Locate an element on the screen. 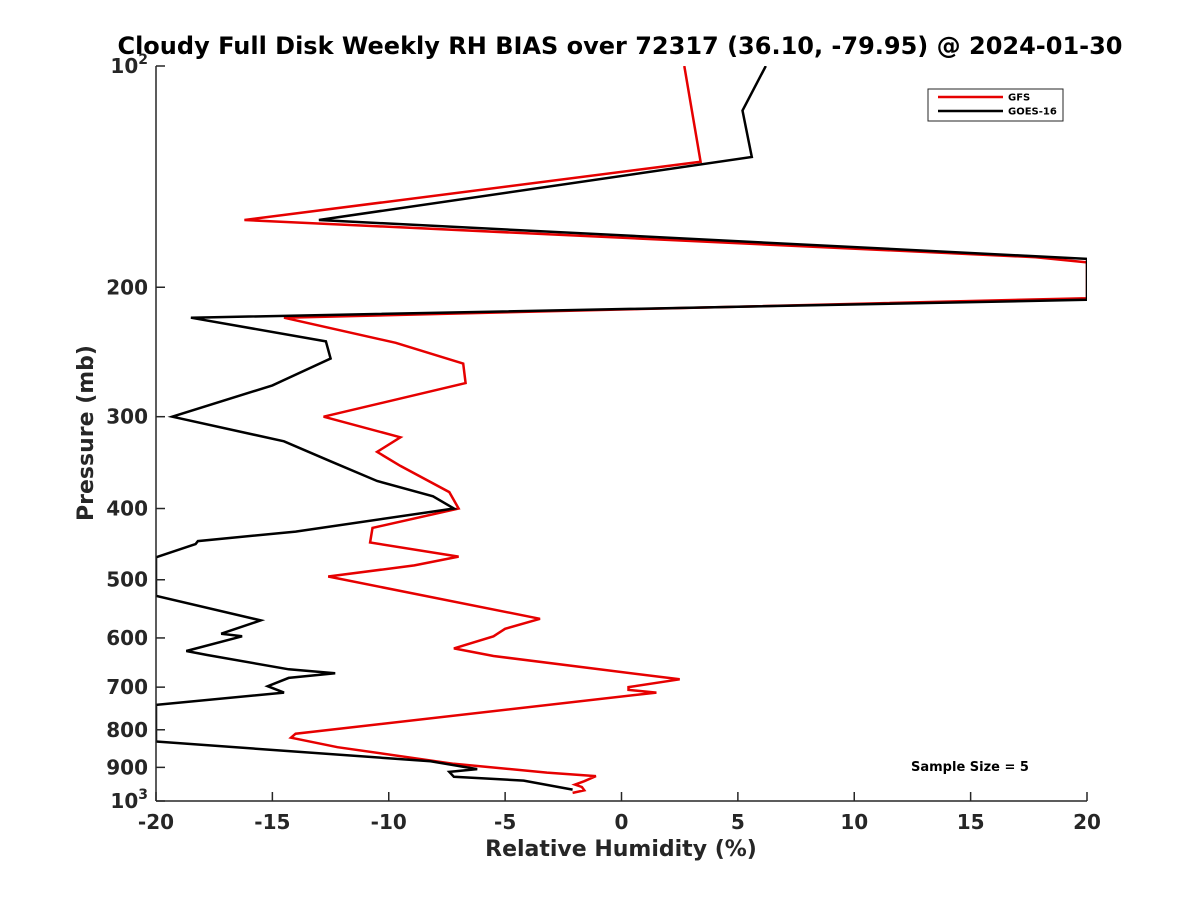 This screenshot has height=900, width=1200. x-tick-label: -5 is located at coordinates (505, 822).